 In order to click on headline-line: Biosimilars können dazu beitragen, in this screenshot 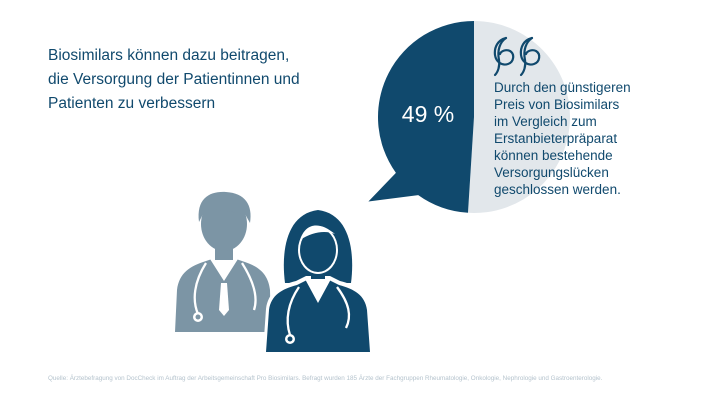, I will do `click(169, 55)`.